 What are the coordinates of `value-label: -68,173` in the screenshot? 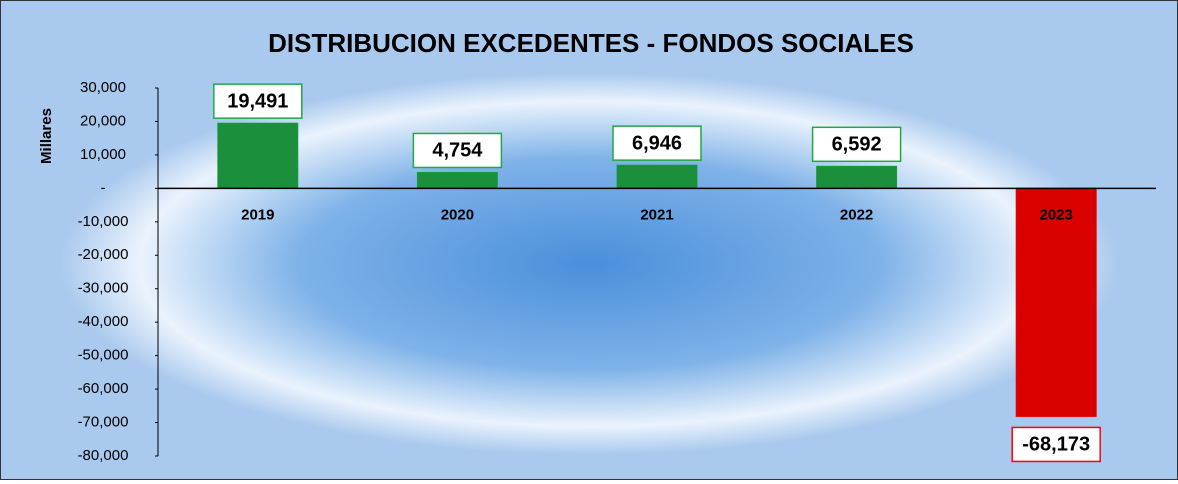 It's located at (1056, 445).